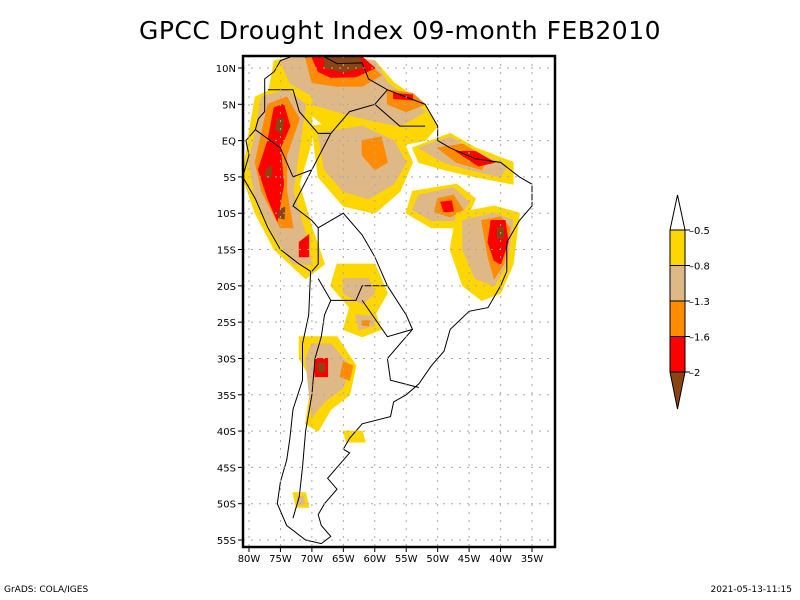 The height and width of the screenshot is (600, 800). I want to click on lat-tick-label: 10N, so click(226, 69).